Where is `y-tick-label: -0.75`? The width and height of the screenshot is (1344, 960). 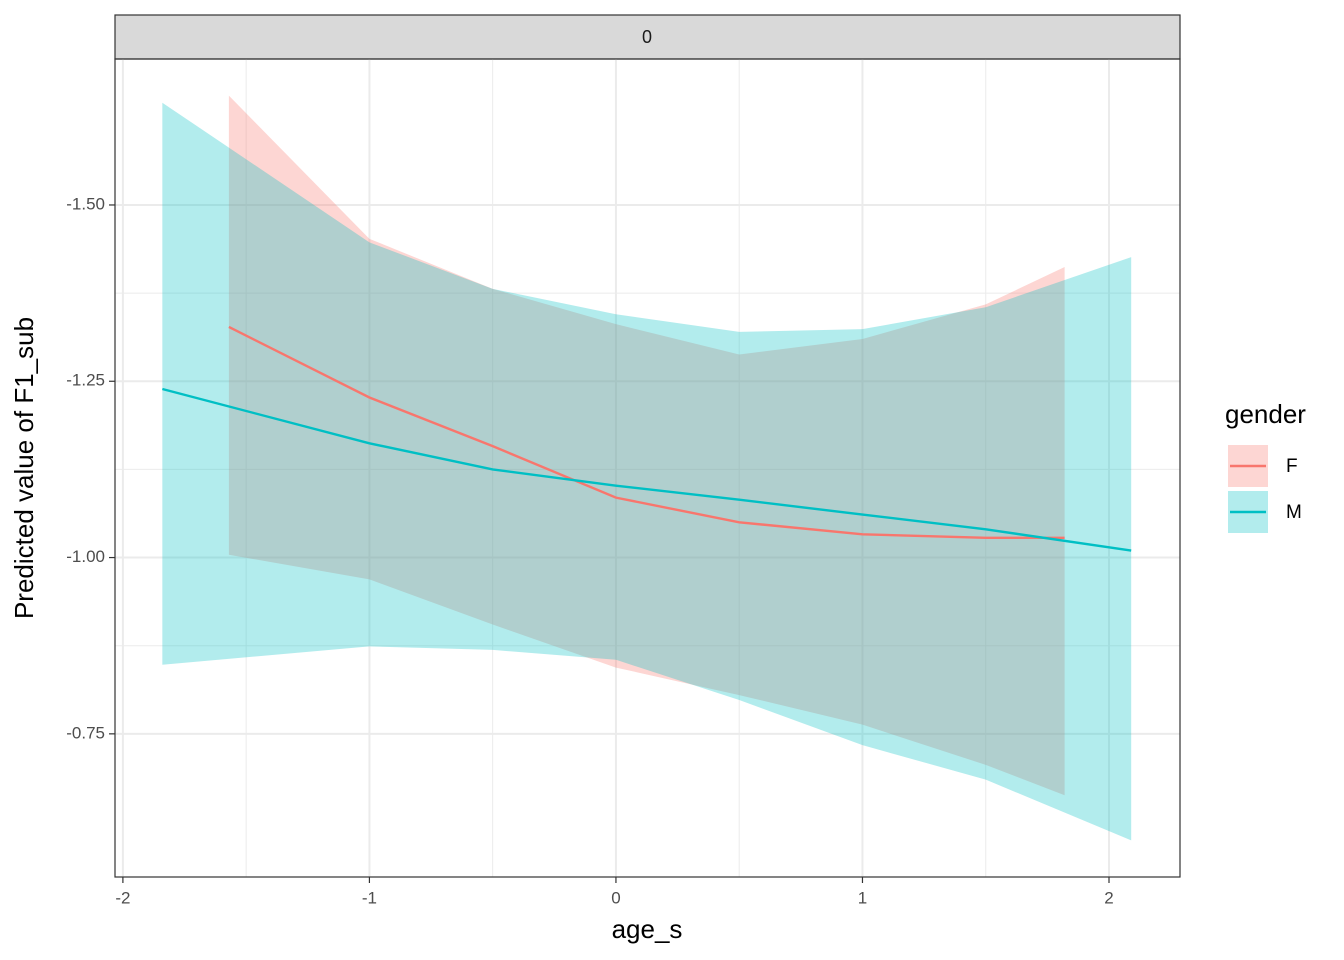
y-tick-label: -0.75 is located at coordinates (85, 732).